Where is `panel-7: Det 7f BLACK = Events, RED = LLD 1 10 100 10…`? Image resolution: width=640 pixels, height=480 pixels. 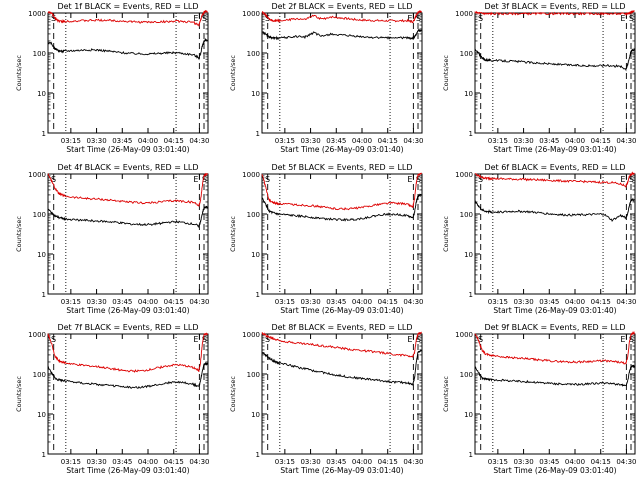
panel-7: Det 7f BLACK = Events, RED = LLD 1 10 100 10… is located at coordinates (112, 399).